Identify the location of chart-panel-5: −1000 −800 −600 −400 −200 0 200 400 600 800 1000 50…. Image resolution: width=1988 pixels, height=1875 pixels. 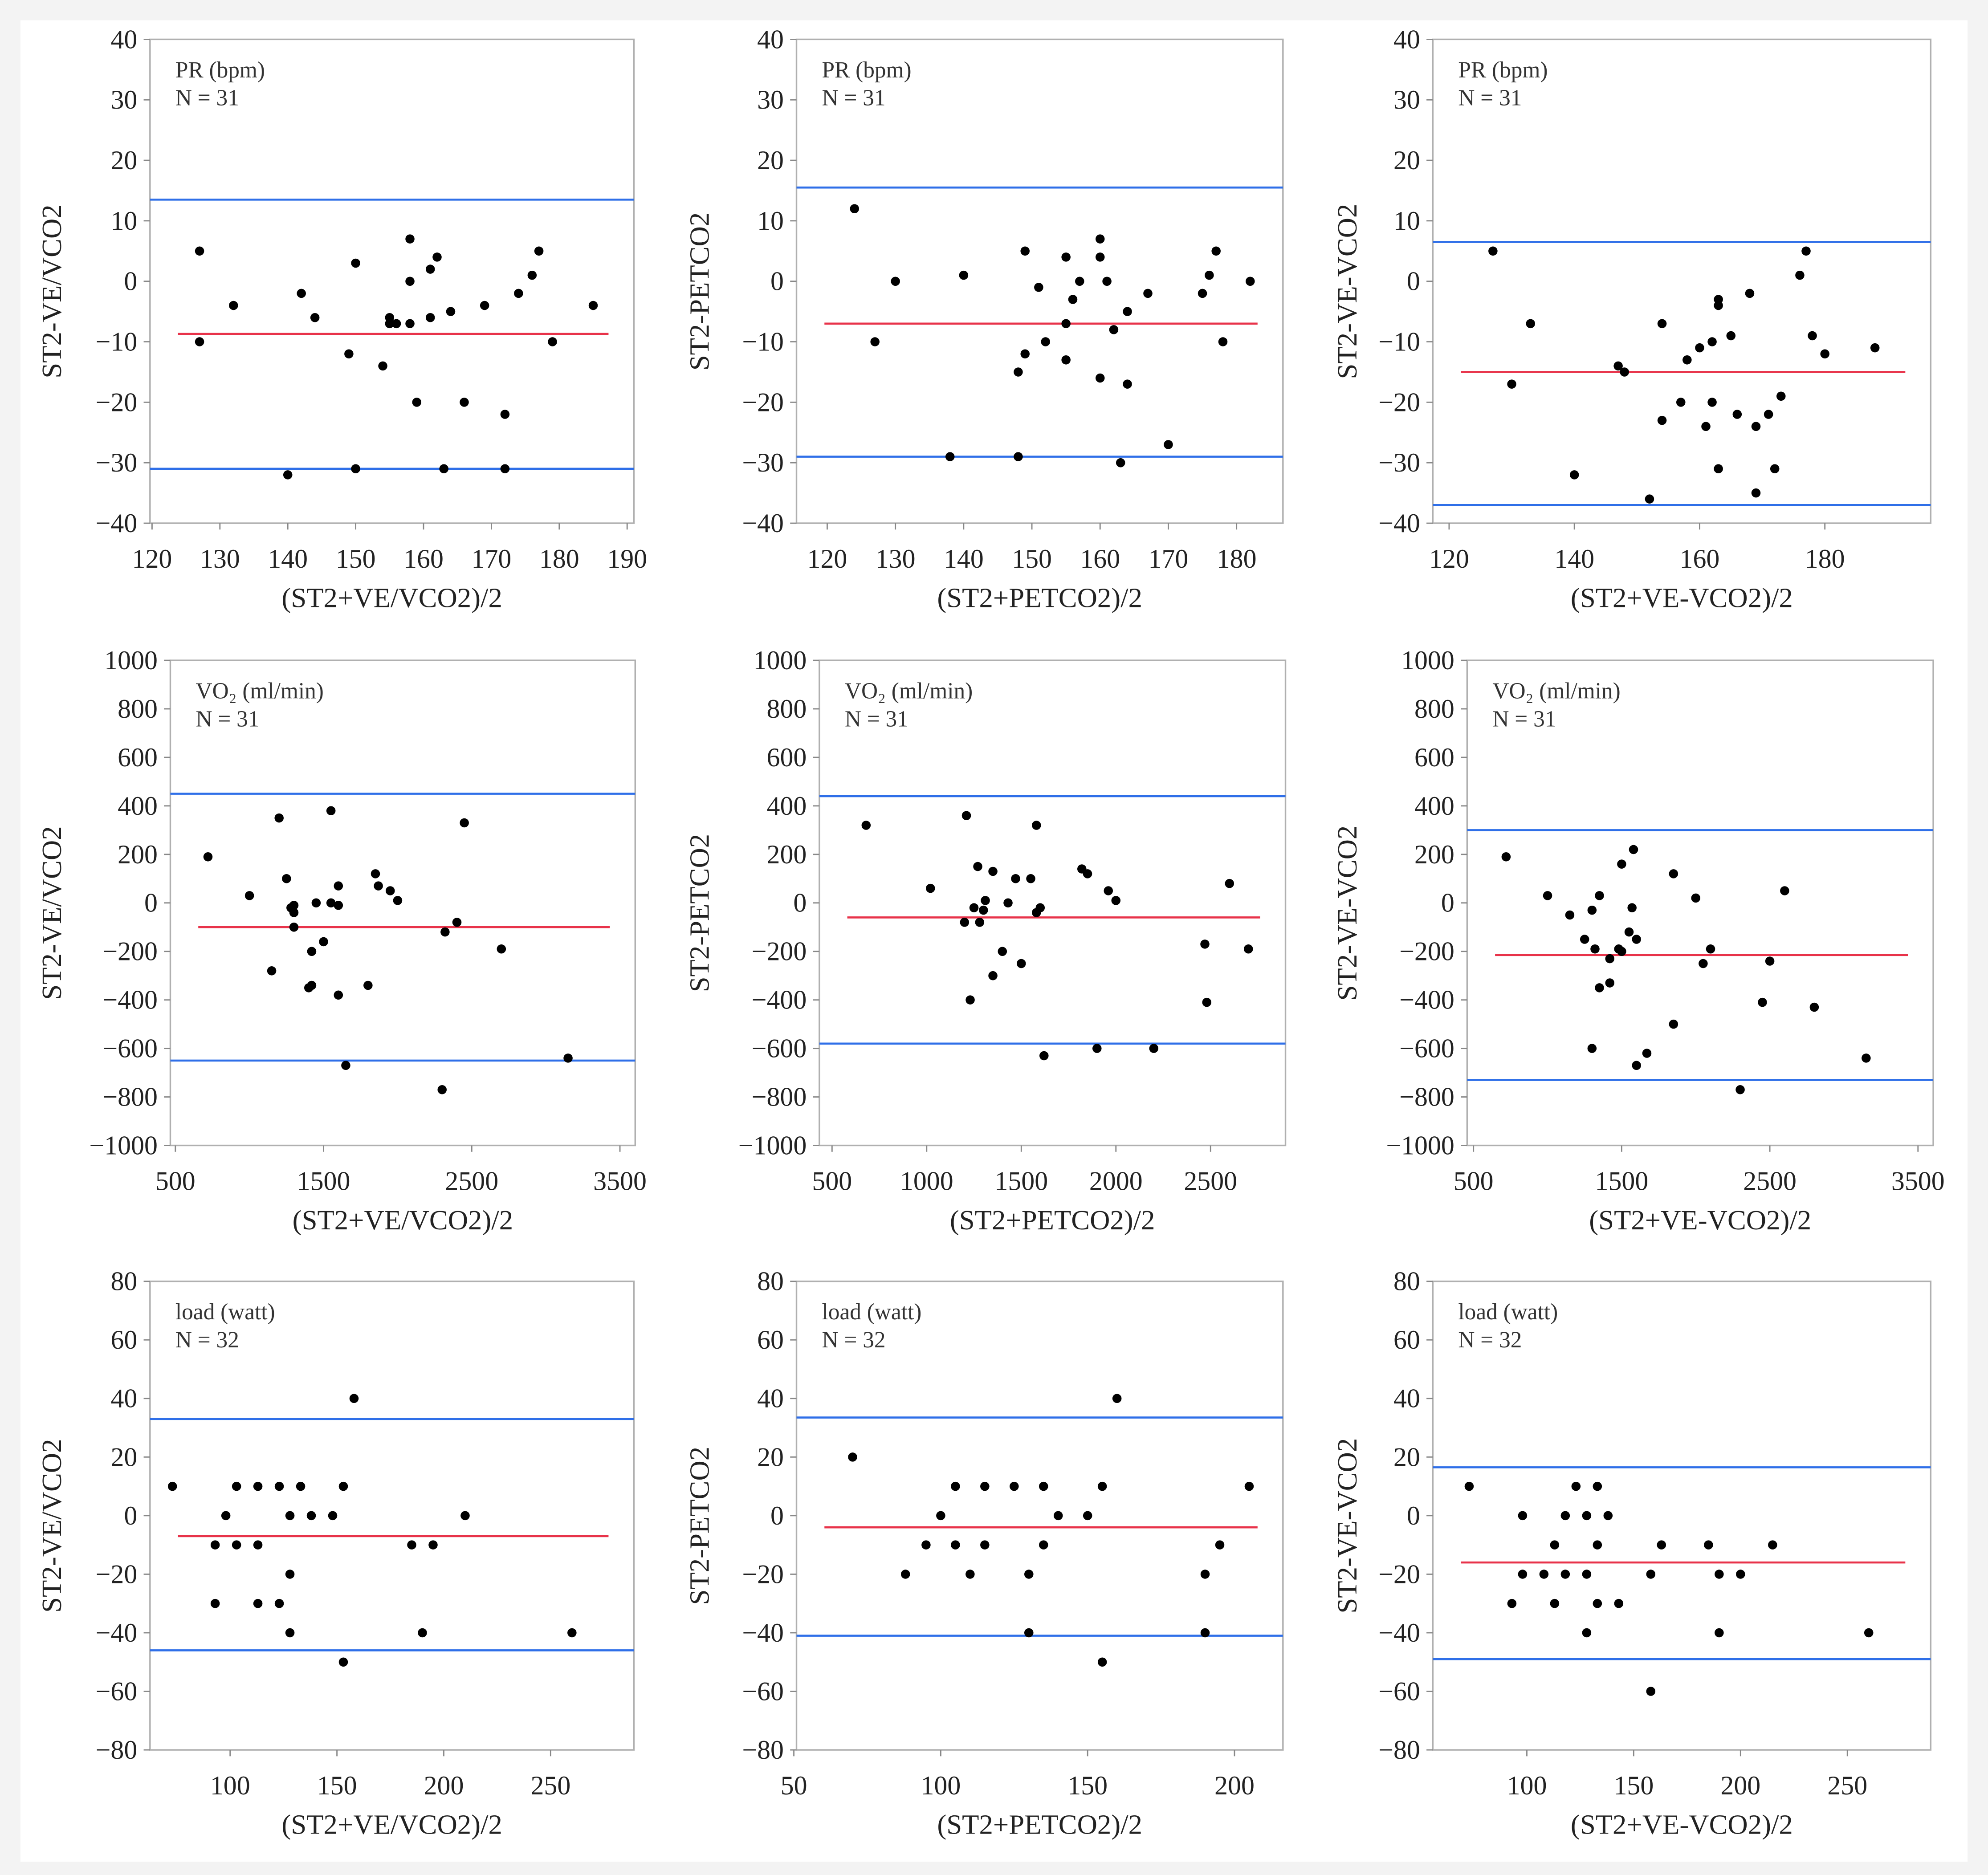
(985, 941).